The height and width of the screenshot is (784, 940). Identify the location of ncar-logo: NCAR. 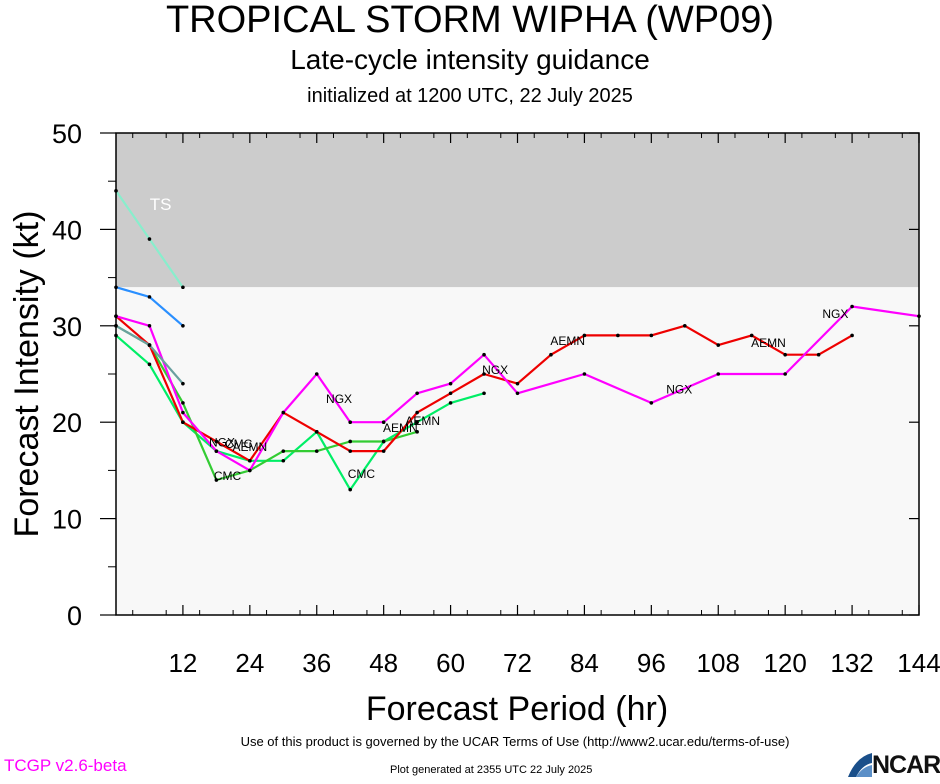
(893, 765).